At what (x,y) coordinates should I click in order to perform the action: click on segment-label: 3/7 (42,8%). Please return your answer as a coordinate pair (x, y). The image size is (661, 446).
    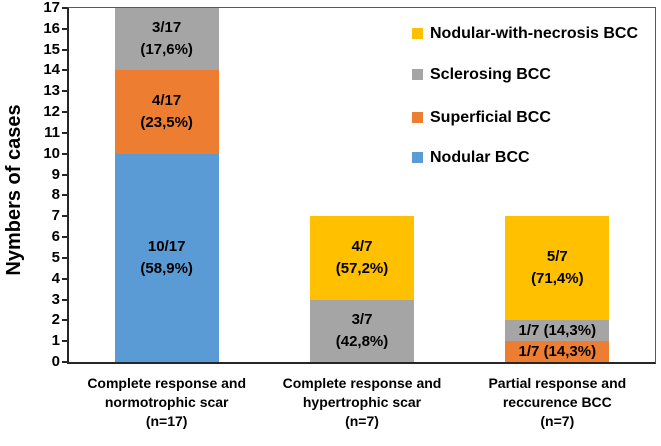
    Looking at the image, I should click on (362, 330).